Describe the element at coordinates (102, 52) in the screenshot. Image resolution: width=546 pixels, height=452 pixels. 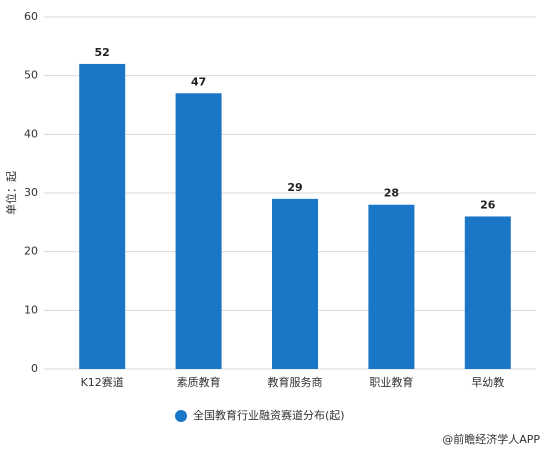
I see `data-label: 52` at that location.